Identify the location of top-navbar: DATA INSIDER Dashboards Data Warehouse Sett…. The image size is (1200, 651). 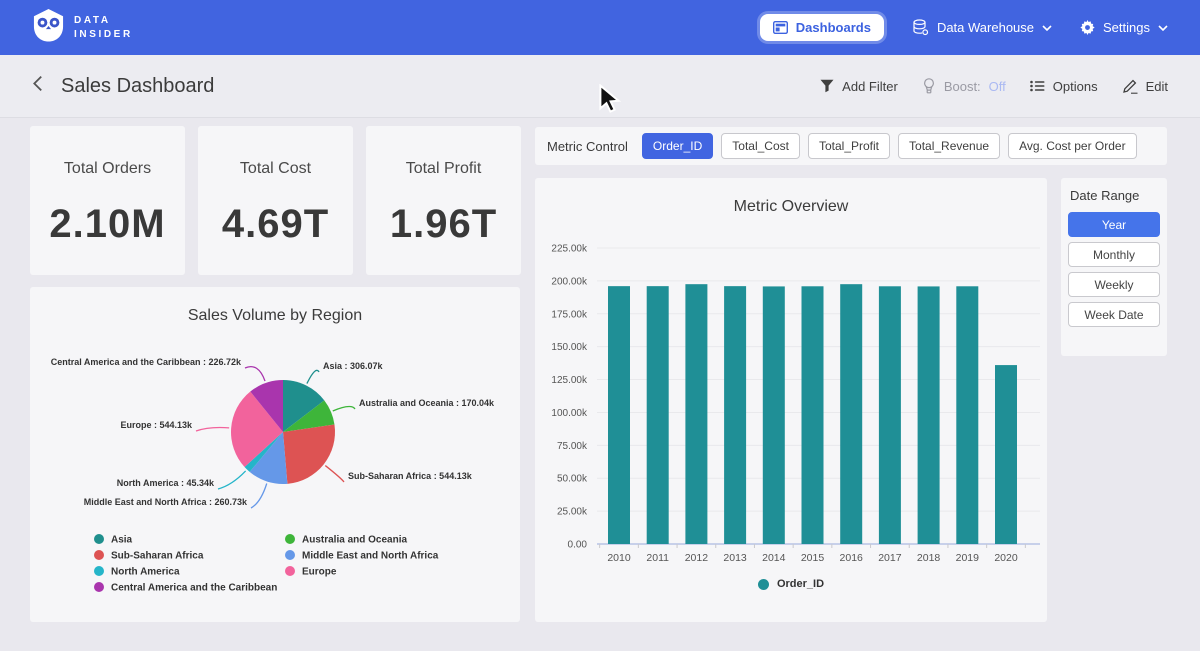
(600, 27).